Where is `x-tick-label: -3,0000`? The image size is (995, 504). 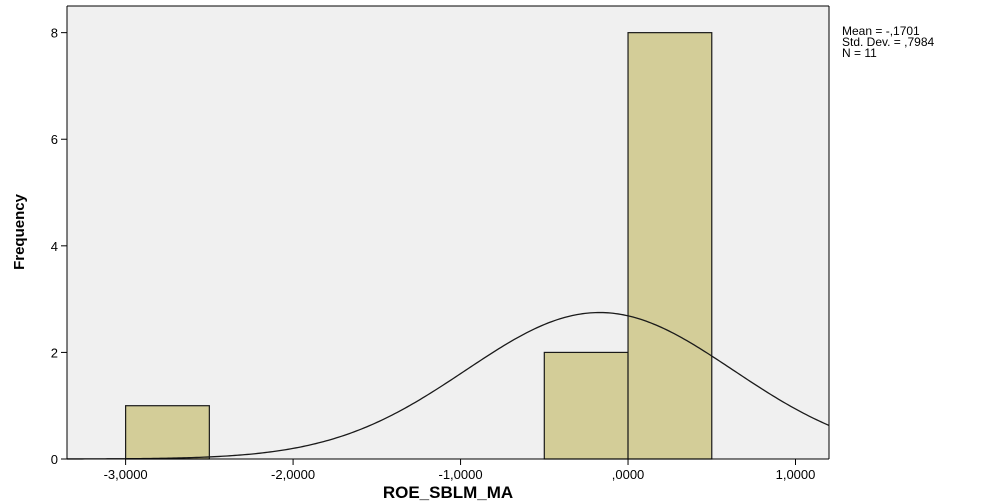 x-tick-label: -3,0000 is located at coordinates (126, 474).